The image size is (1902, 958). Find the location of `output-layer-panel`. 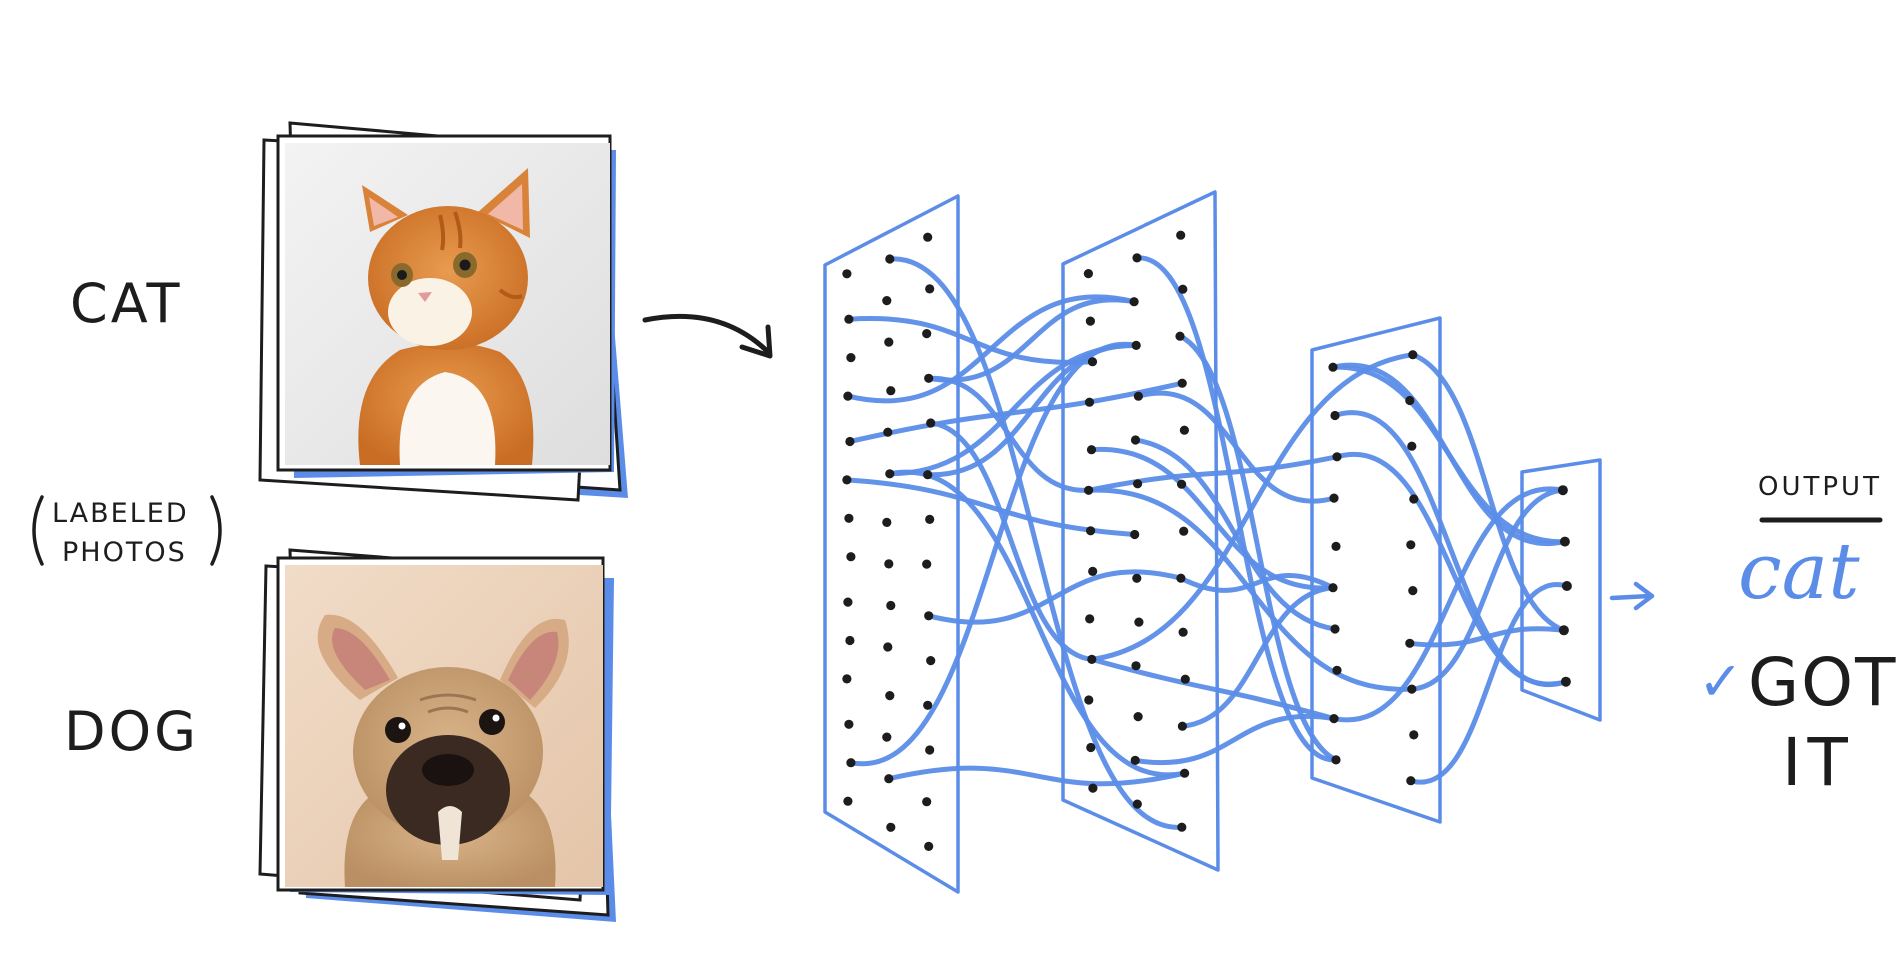

output-layer-panel is located at coordinates (1561, 590).